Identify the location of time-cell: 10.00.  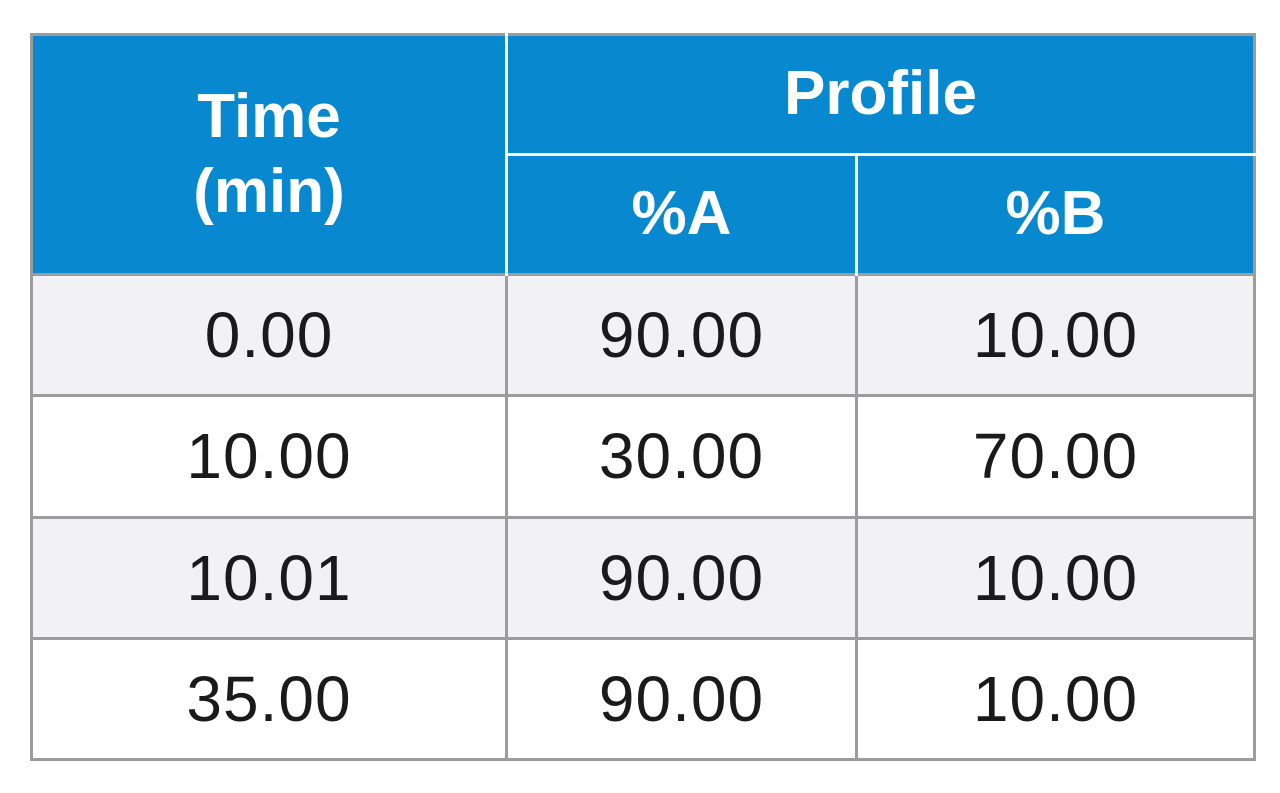
(269, 456).